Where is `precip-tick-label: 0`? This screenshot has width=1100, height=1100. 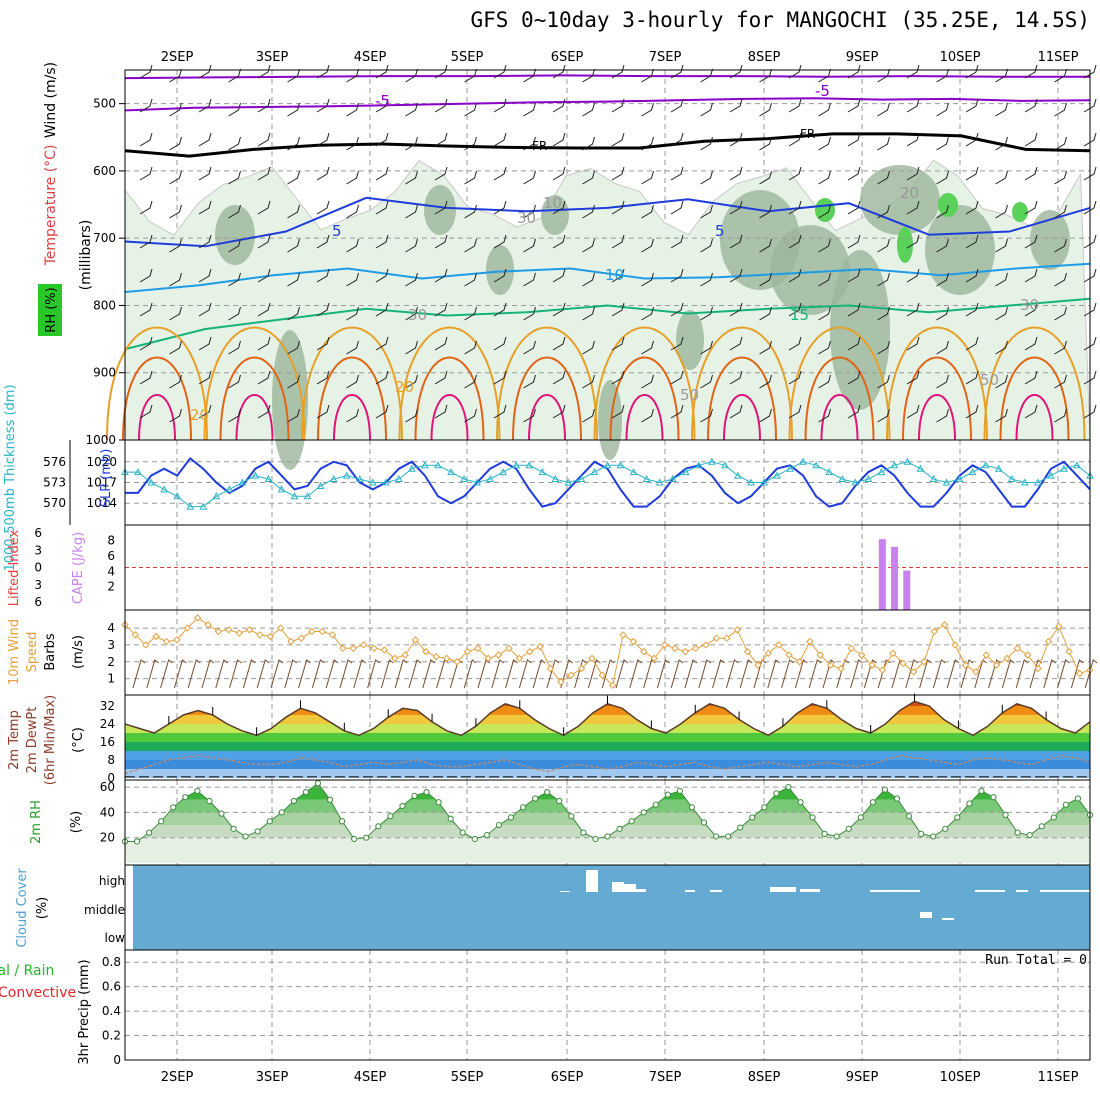 precip-tick-label: 0 is located at coordinates (117, 1060).